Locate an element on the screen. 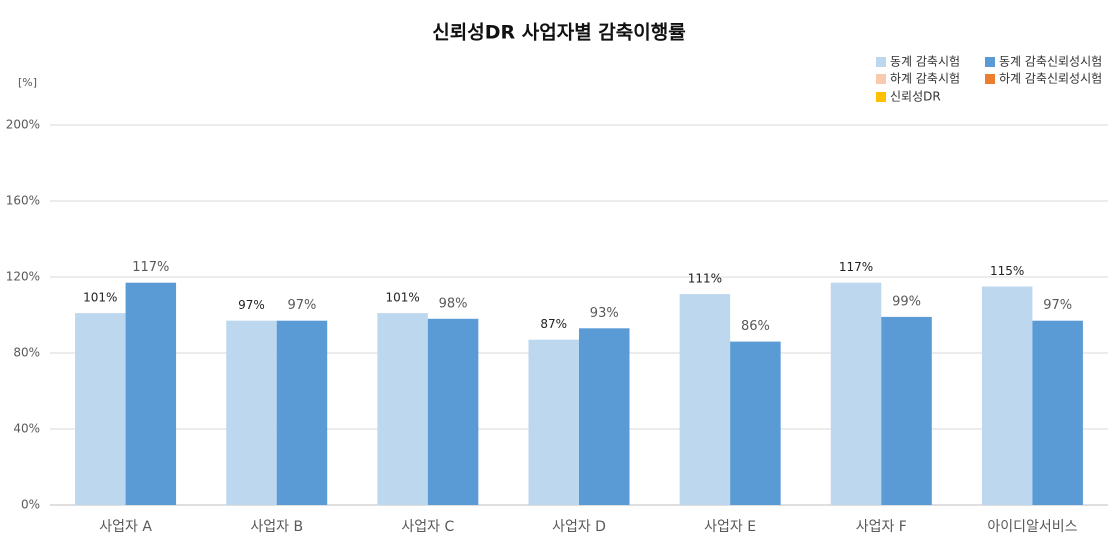  x-tick-label: 사업자 E is located at coordinates (730, 527).